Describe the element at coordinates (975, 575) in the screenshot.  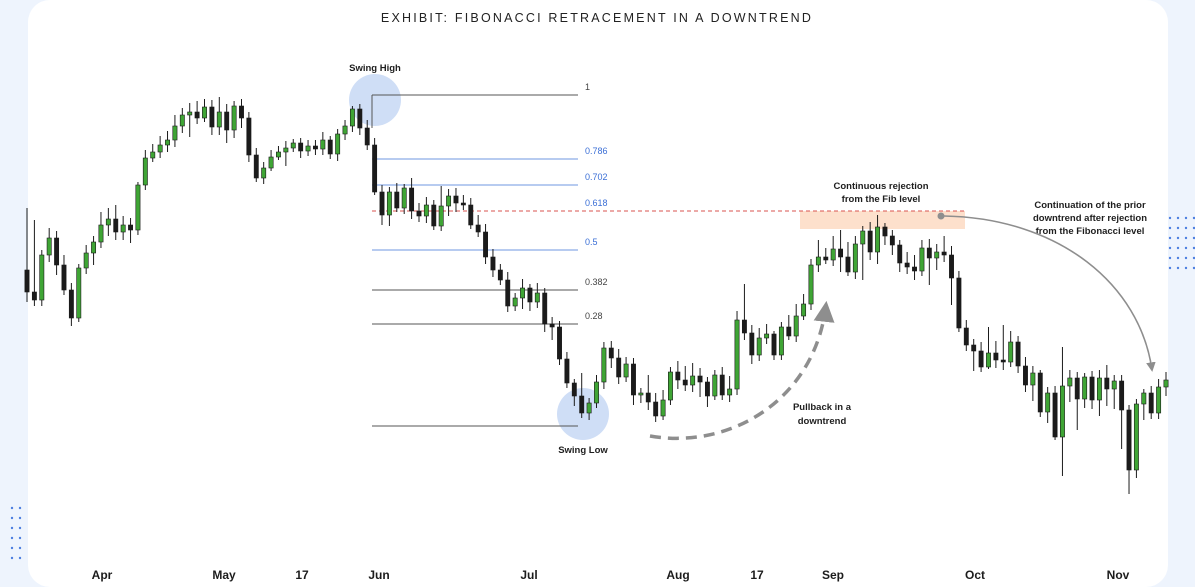
I see `x-tick-label: Oct` at that location.